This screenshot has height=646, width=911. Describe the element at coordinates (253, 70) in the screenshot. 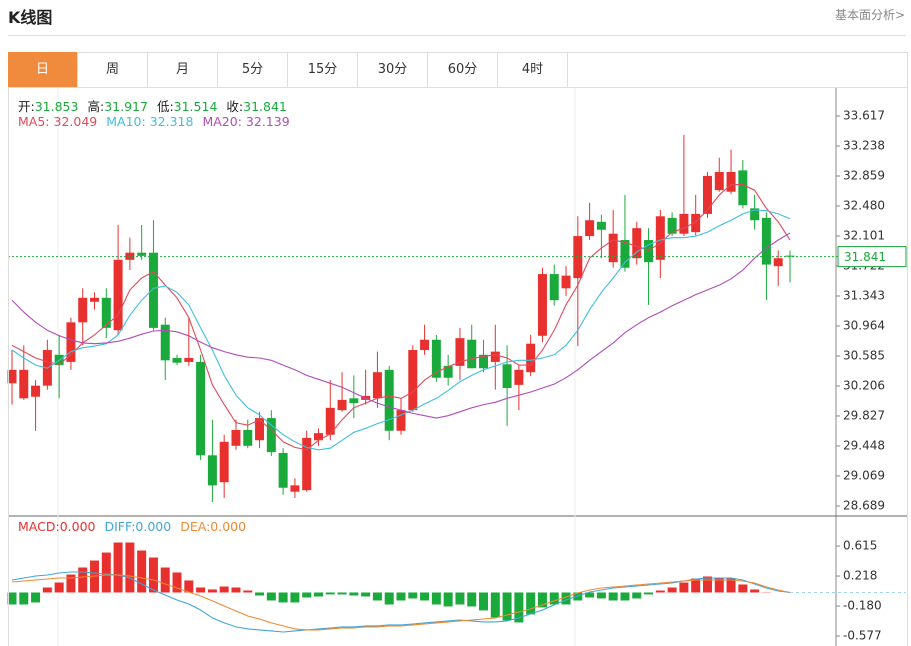

I see `period-tab: 5分` at that location.